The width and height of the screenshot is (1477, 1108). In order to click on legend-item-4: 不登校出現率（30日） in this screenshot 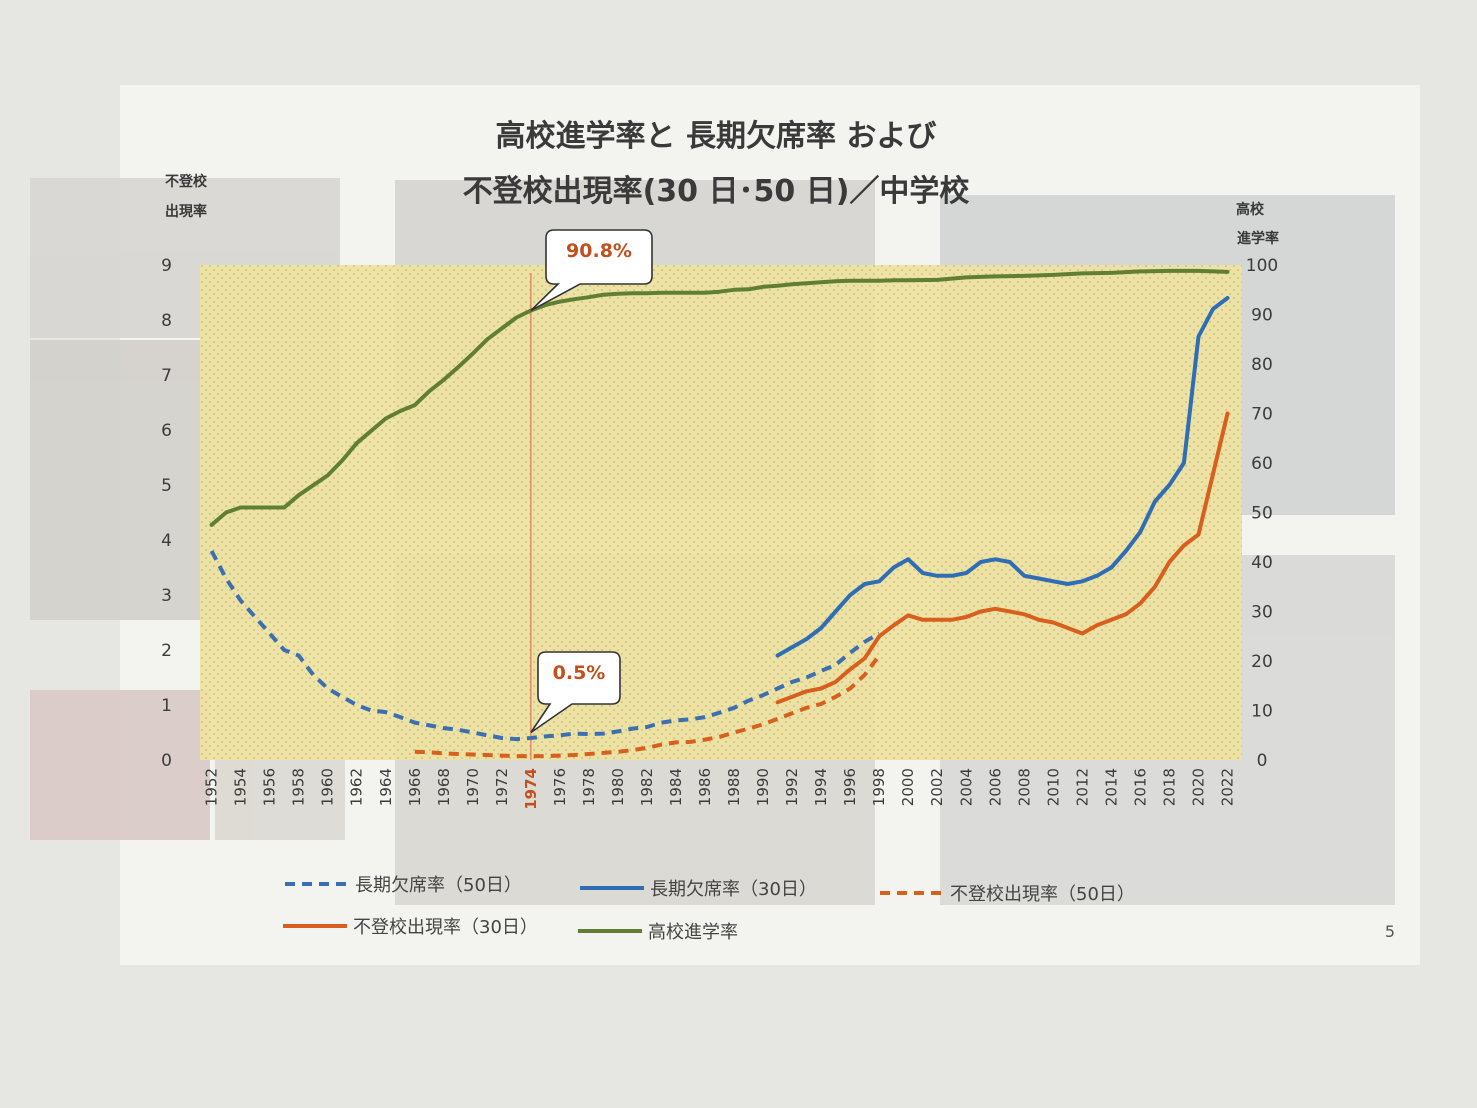, I will do `click(410, 927)`.